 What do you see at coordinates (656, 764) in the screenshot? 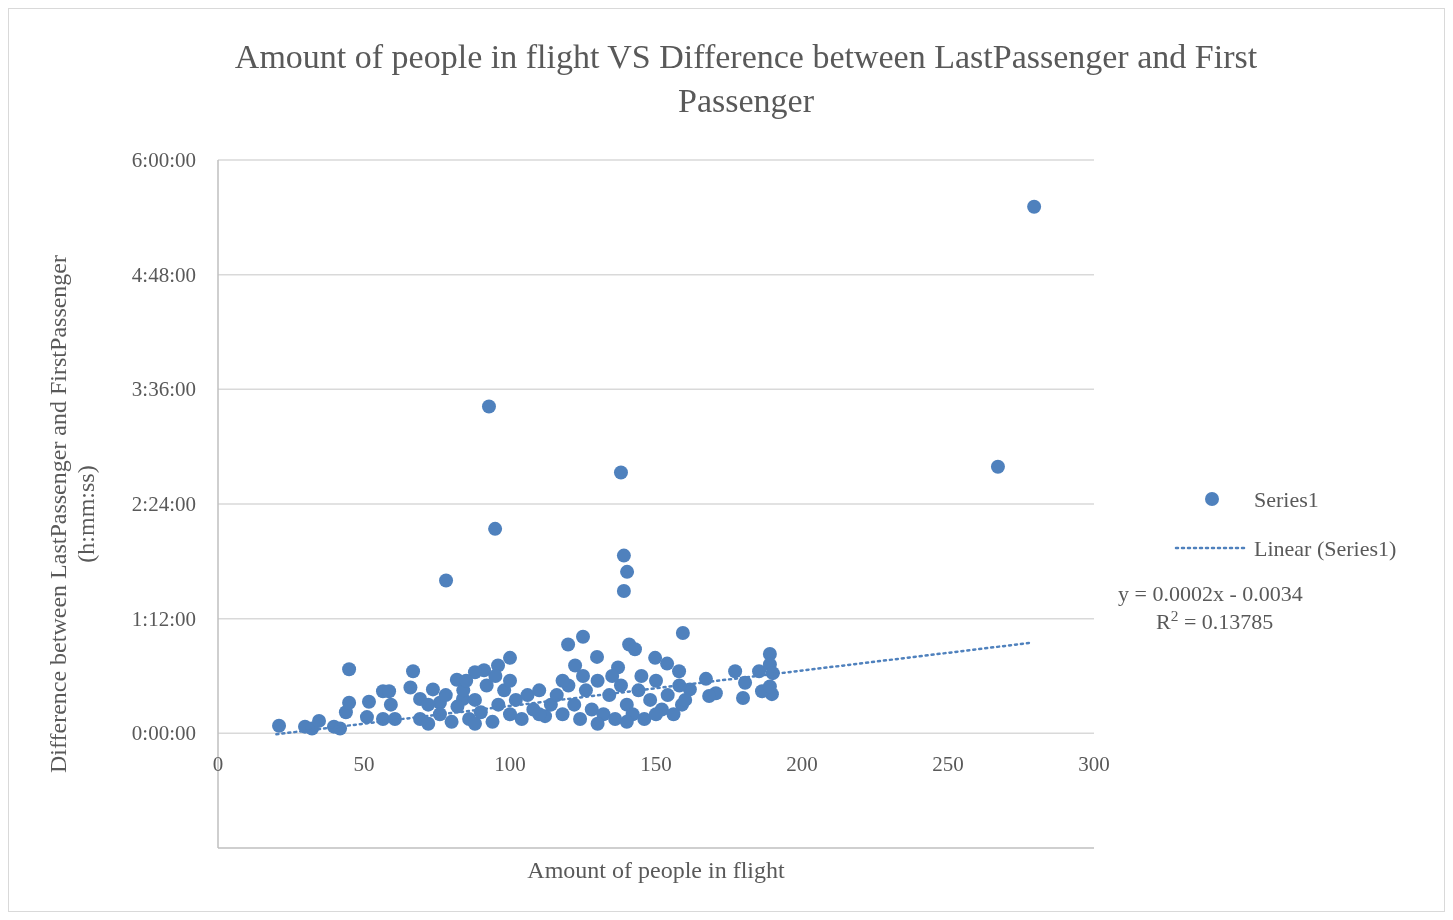
I see `x-tick-label: 150` at bounding box center [656, 764].